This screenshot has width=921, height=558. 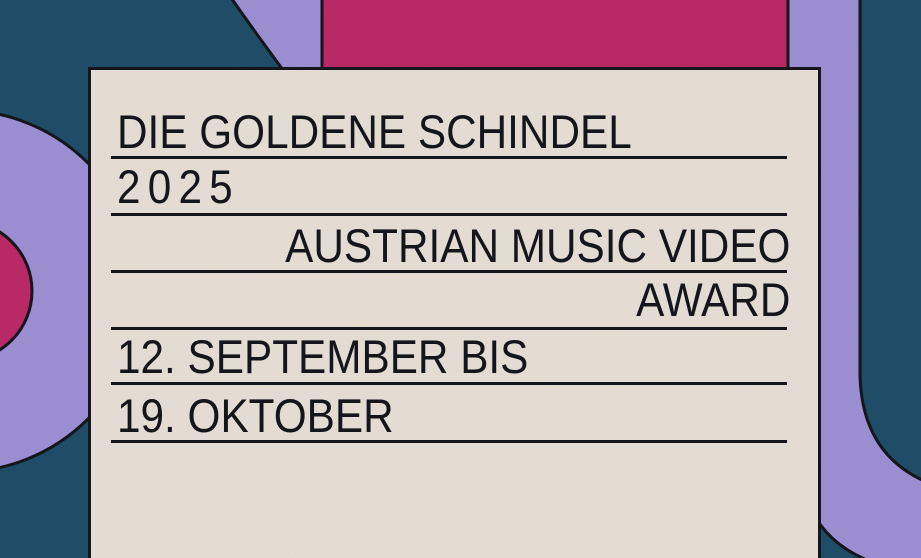 What do you see at coordinates (449, 441) in the screenshot?
I see `rule-under-date-end` at bounding box center [449, 441].